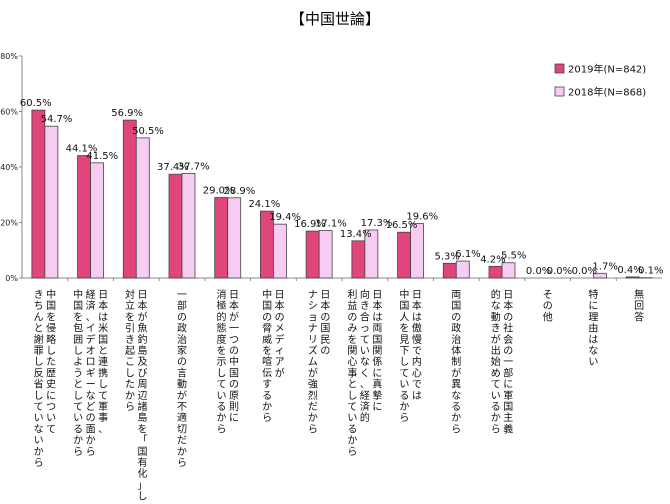 This screenshot has width=670, height=504. I want to click on data-label: 37.4%, so click(173, 167).